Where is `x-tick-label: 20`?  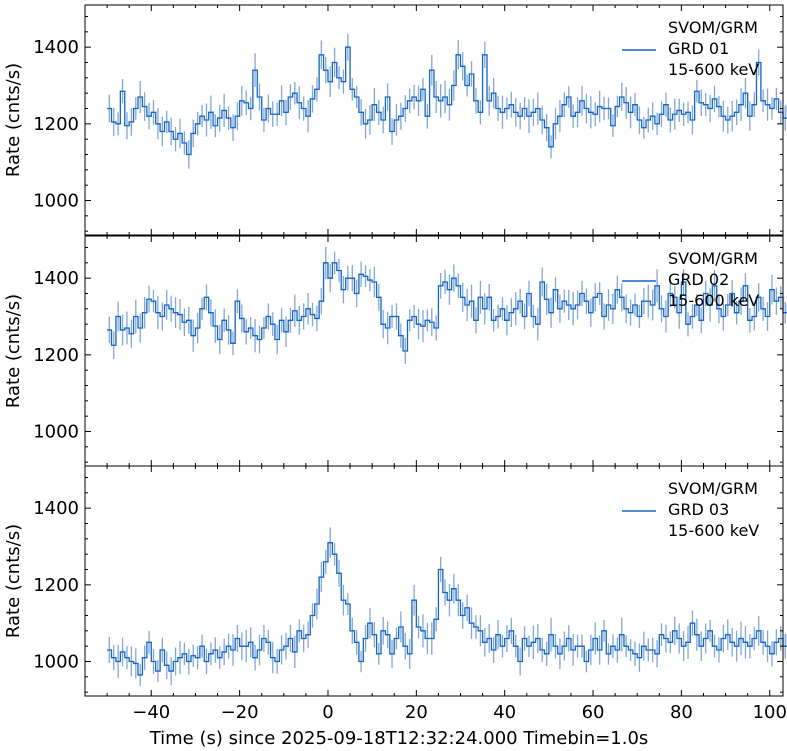
x-tick-label: 20 is located at coordinates (416, 712).